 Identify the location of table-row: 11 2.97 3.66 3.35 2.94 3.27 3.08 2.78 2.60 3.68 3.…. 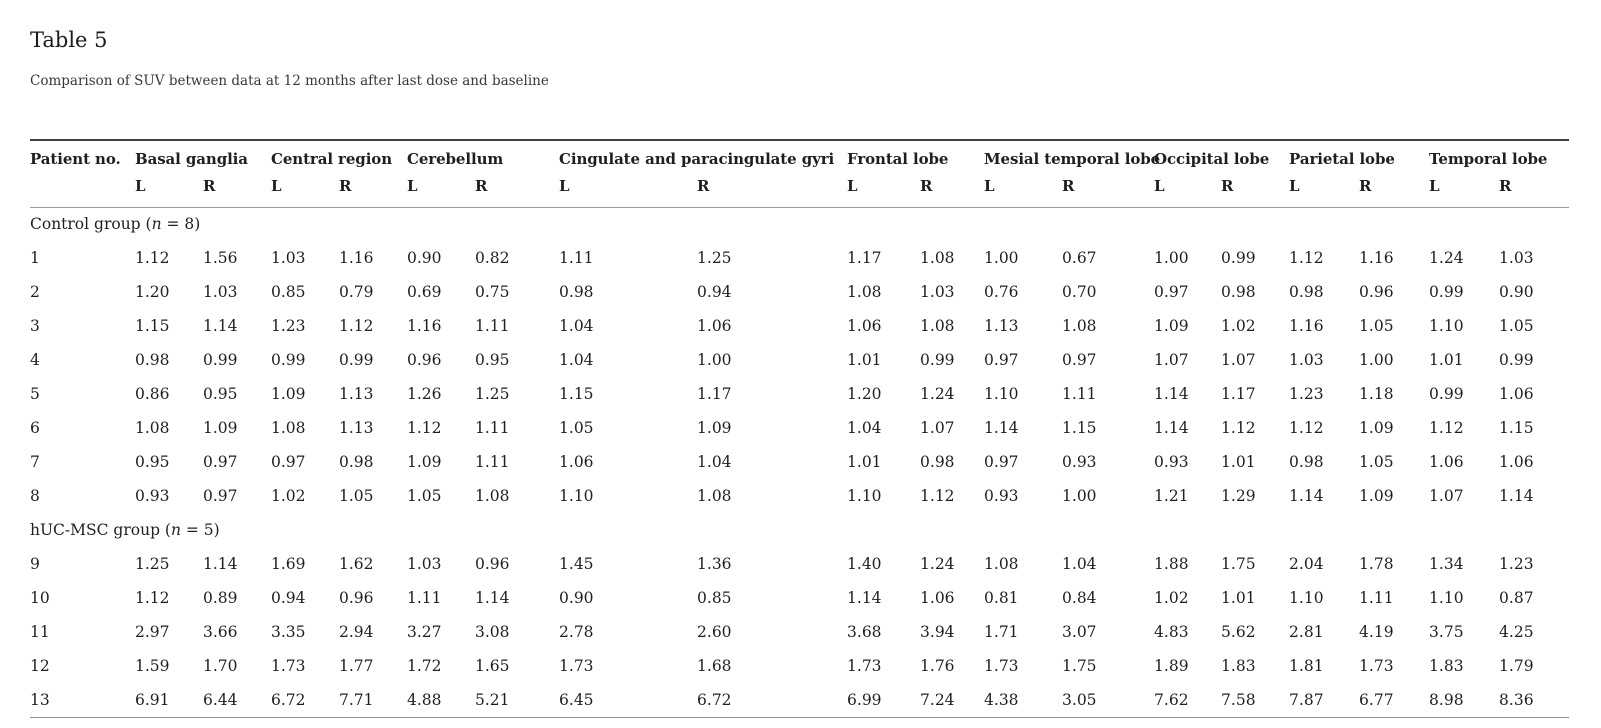
(799, 632).